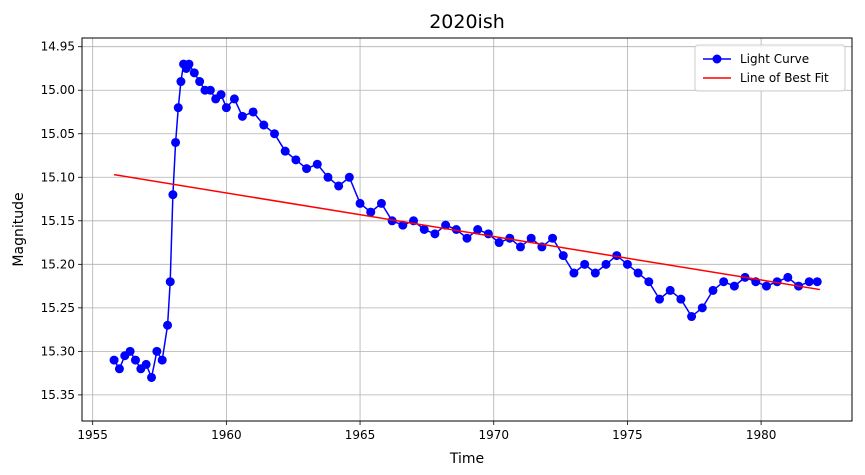 The width and height of the screenshot is (865, 475). I want to click on y-tick-label: 14.95, so click(58, 47).